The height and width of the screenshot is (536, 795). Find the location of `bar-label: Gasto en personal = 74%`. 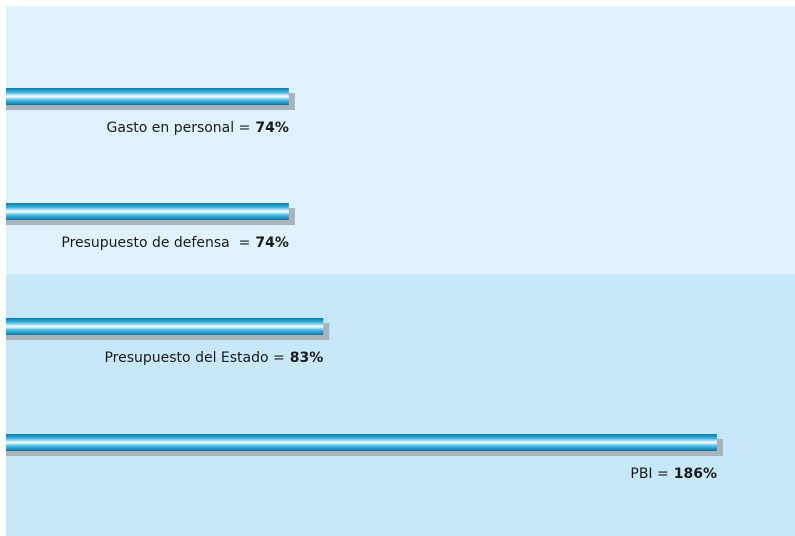

bar-label: Gasto en personal = 74% is located at coordinates (198, 128).